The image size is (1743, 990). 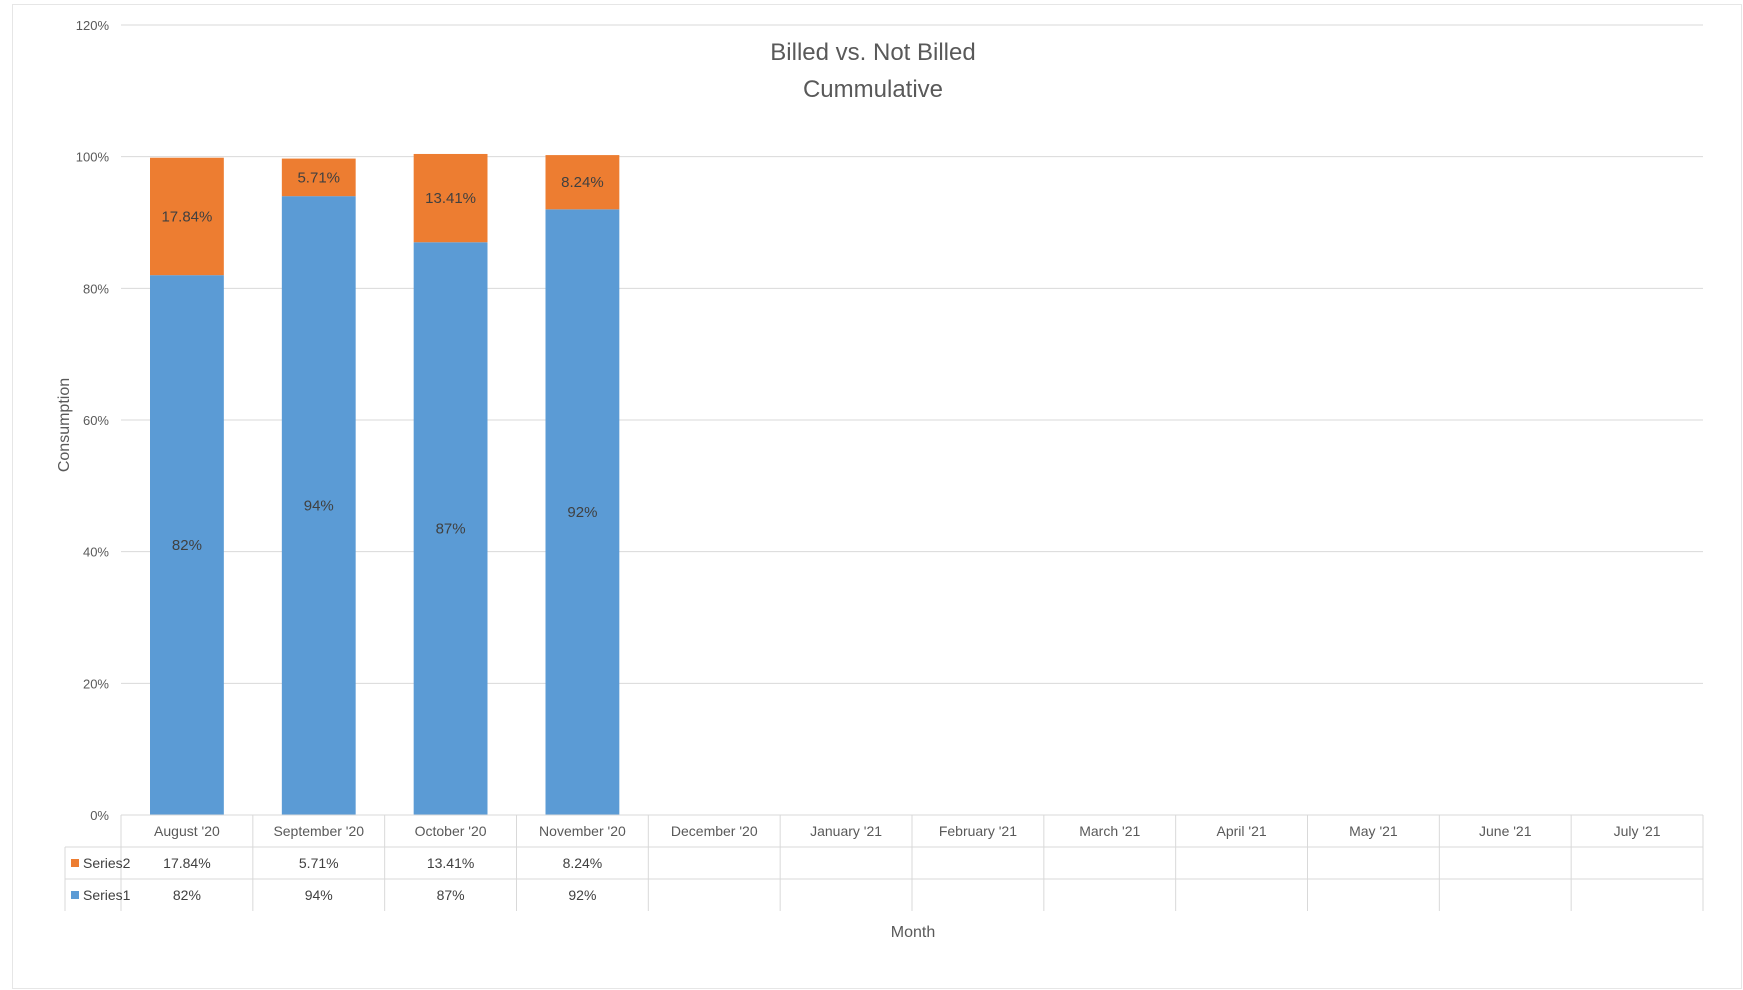 I want to click on data-label: 17.84%, so click(x=186, y=216).